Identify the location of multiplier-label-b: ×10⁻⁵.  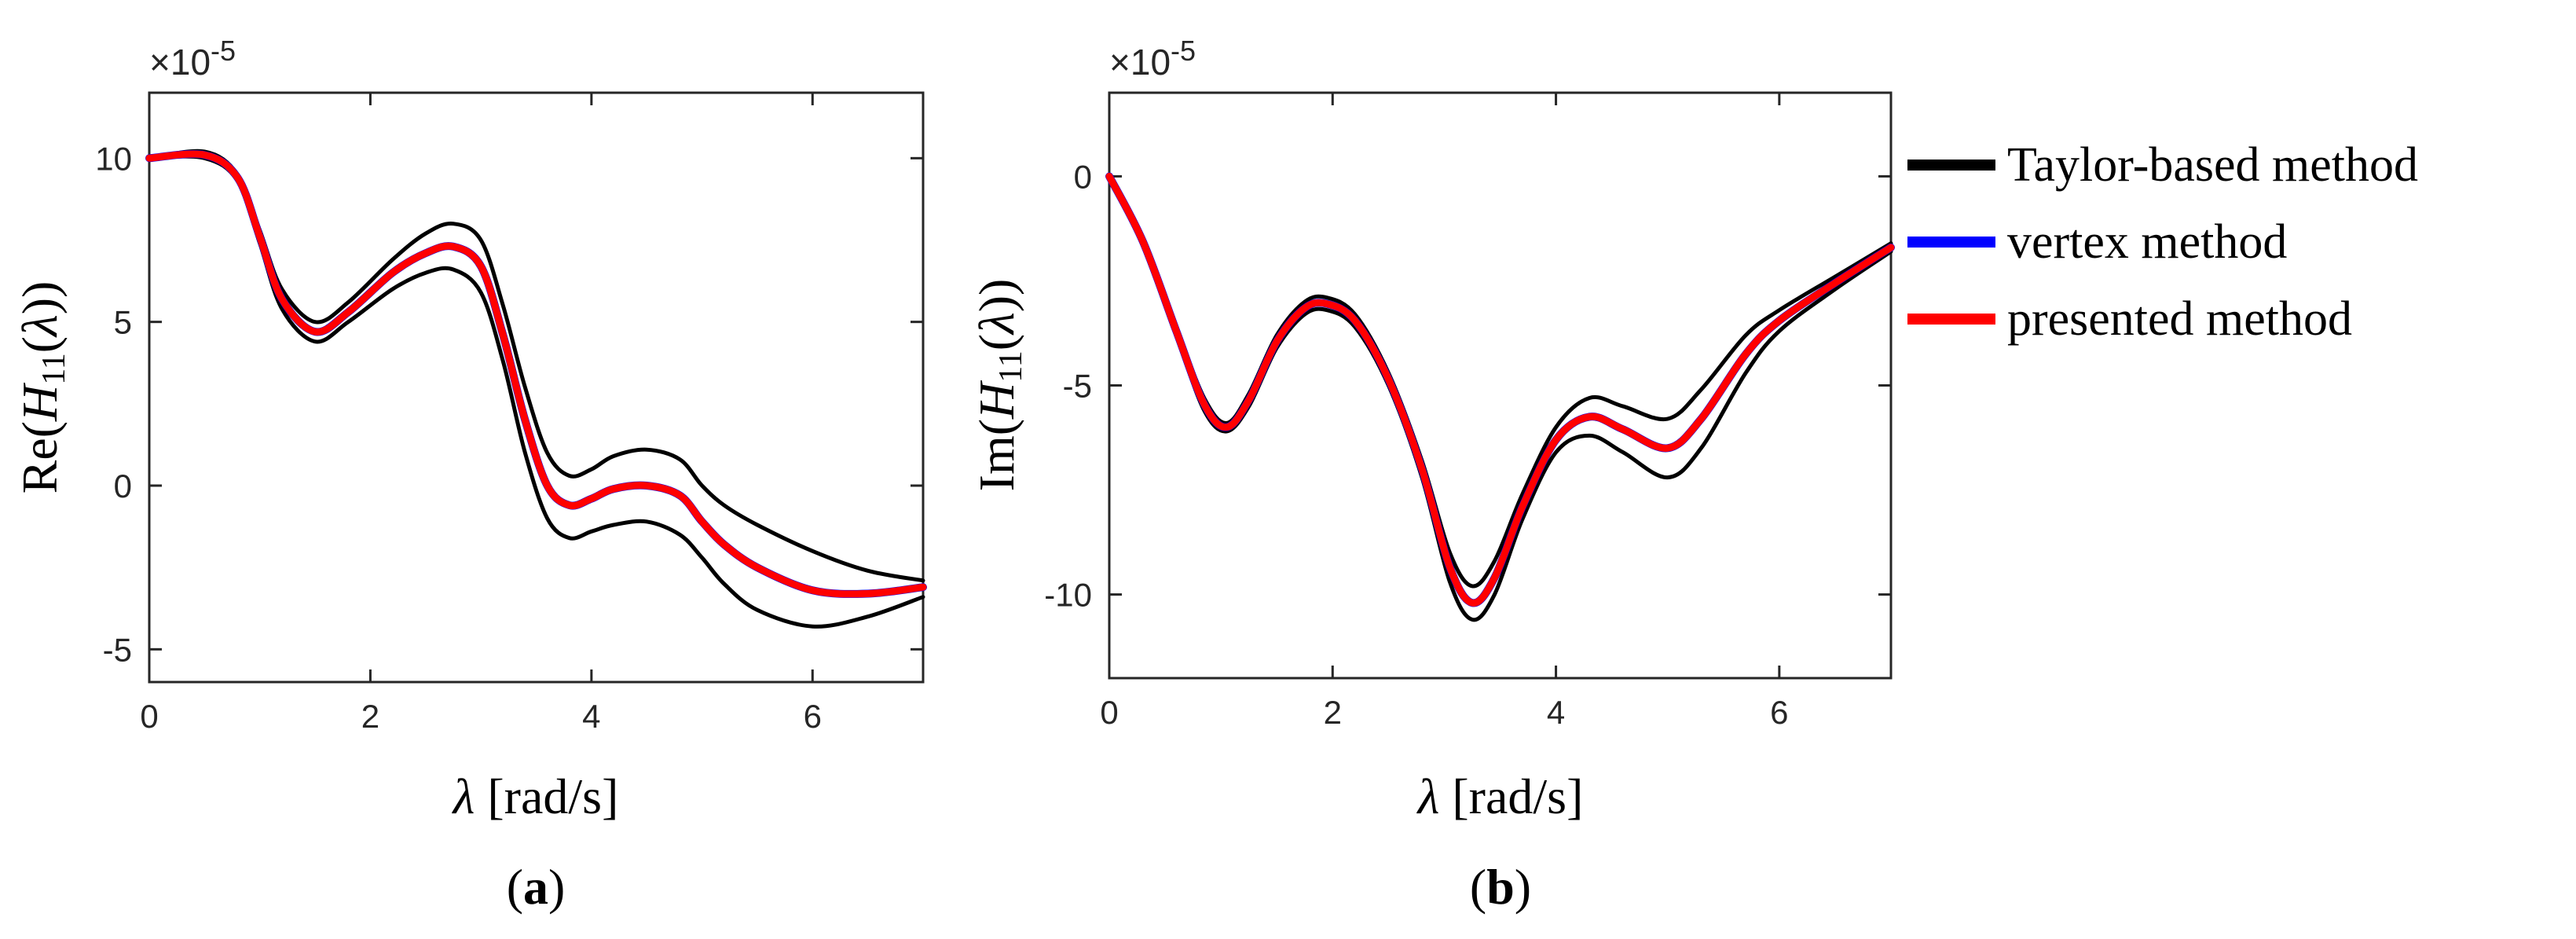
(1152, 59).